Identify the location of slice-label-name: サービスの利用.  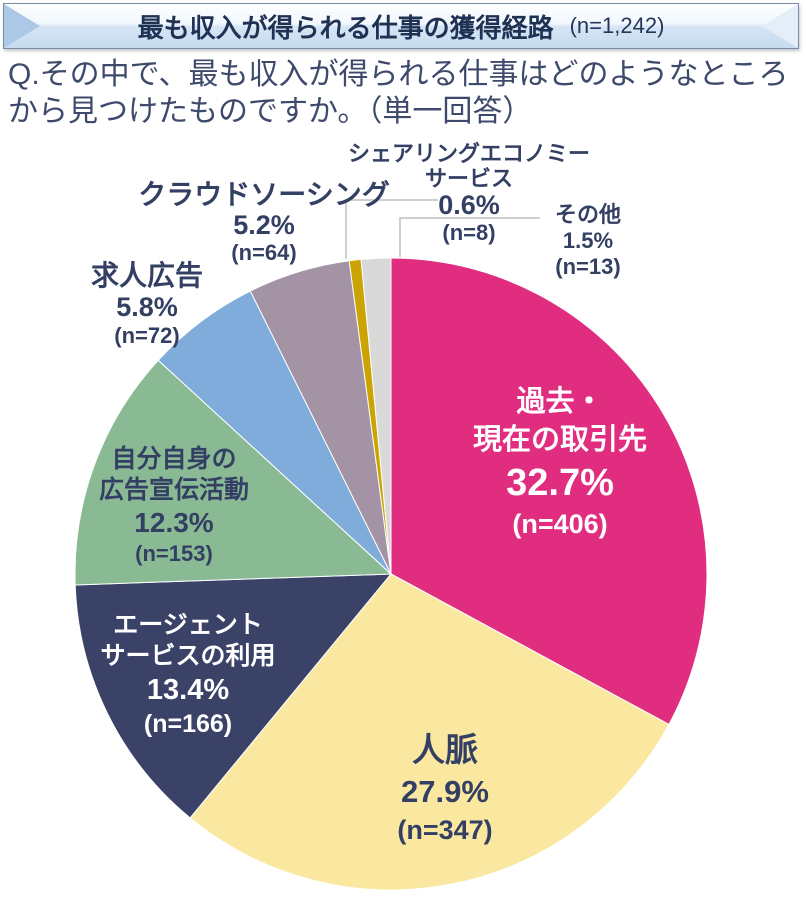
(188, 656).